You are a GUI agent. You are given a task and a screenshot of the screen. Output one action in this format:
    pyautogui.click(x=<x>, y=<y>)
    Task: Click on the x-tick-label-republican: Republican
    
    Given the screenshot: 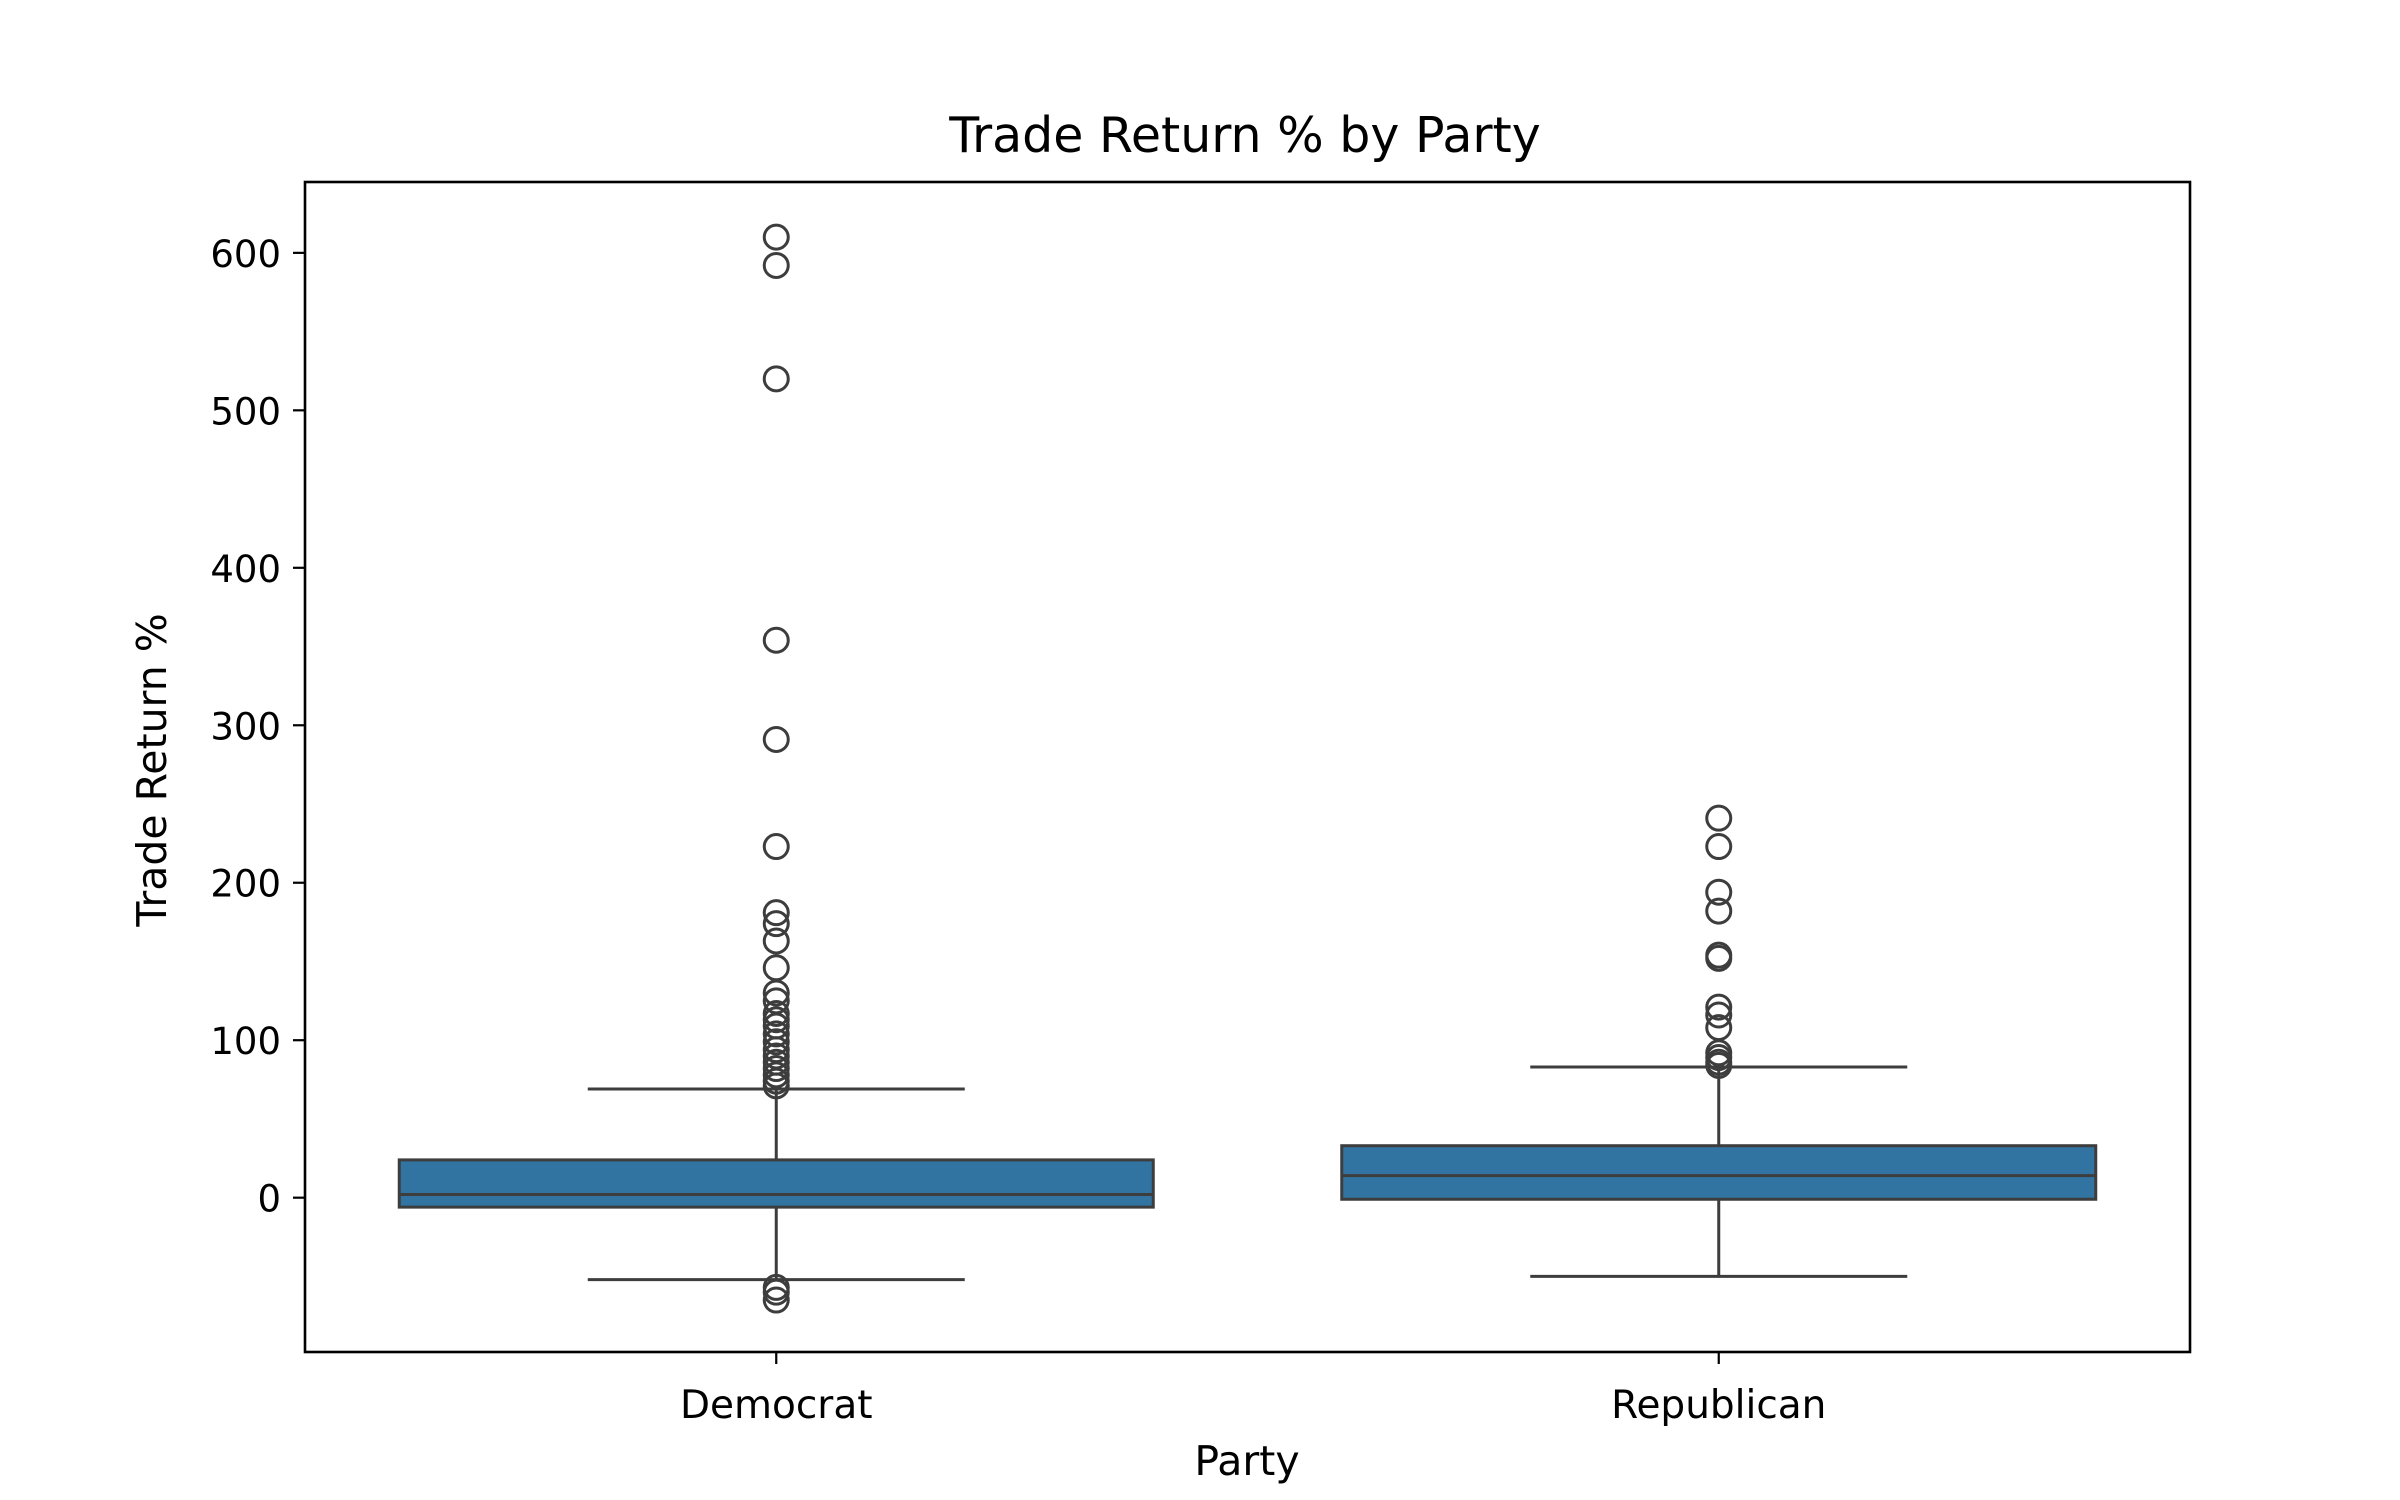 What is the action you would take?
    pyautogui.click(x=1718, y=1405)
    